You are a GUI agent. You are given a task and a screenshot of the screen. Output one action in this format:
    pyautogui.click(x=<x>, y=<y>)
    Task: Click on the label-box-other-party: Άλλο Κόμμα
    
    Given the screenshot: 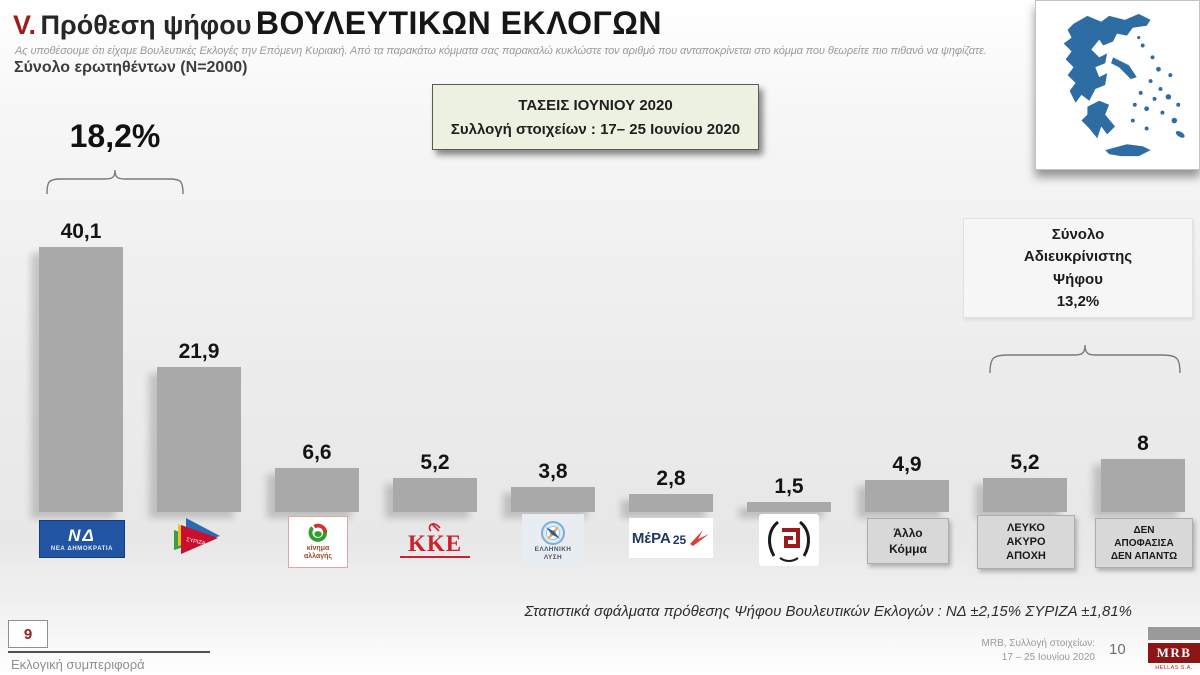 What is the action you would take?
    pyautogui.click(x=908, y=541)
    